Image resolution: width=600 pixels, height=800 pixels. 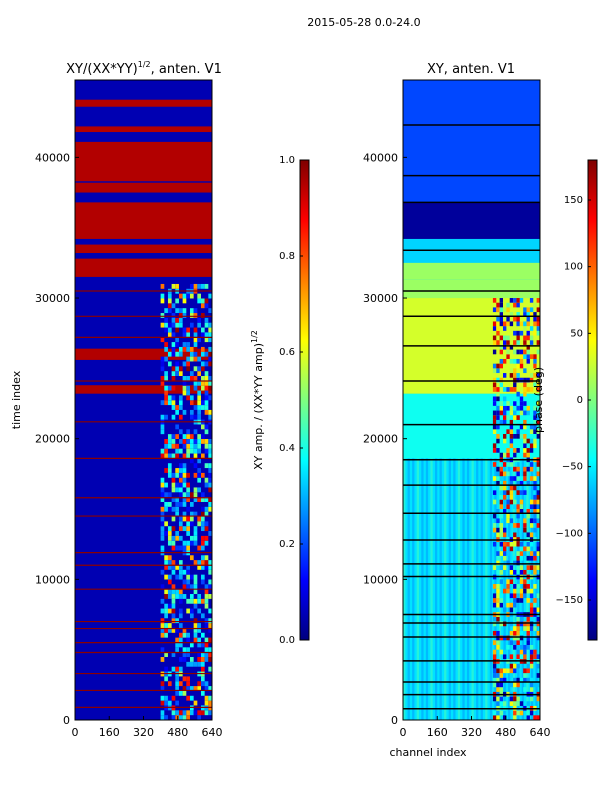 I want to click on heatmap-band, so click(x=143, y=161).